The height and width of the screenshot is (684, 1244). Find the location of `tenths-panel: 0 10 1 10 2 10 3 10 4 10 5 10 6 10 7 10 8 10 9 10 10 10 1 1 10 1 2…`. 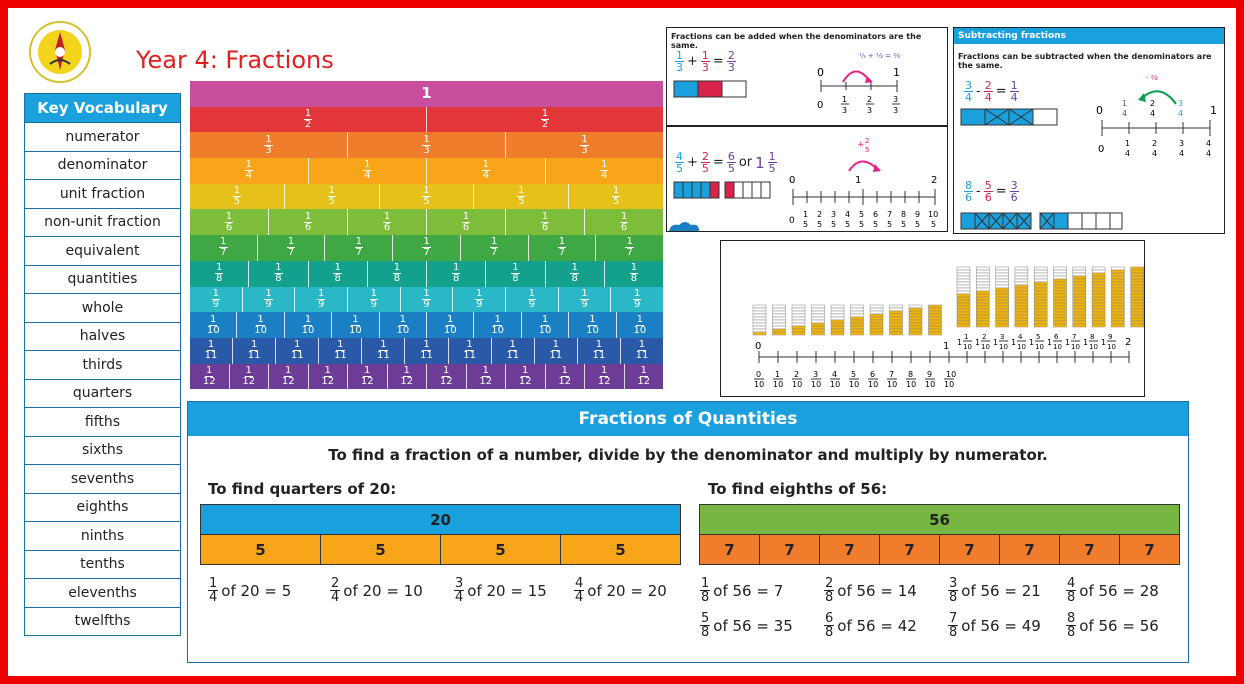

tenths-panel: 0 10 1 10 2 10 3 10 4 10 5 10 6 10 7 10 8 10 9 10 10 10 1 1 10 1 2… is located at coordinates (932, 318).